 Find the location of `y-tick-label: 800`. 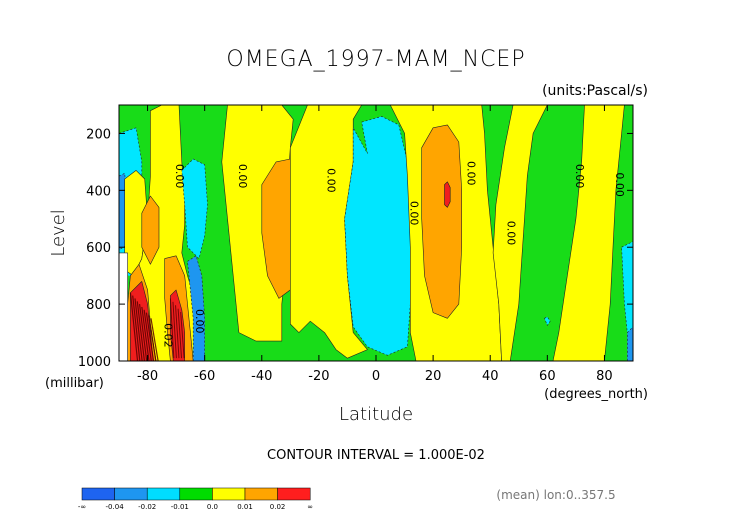

y-tick-label: 800 is located at coordinates (98, 305).